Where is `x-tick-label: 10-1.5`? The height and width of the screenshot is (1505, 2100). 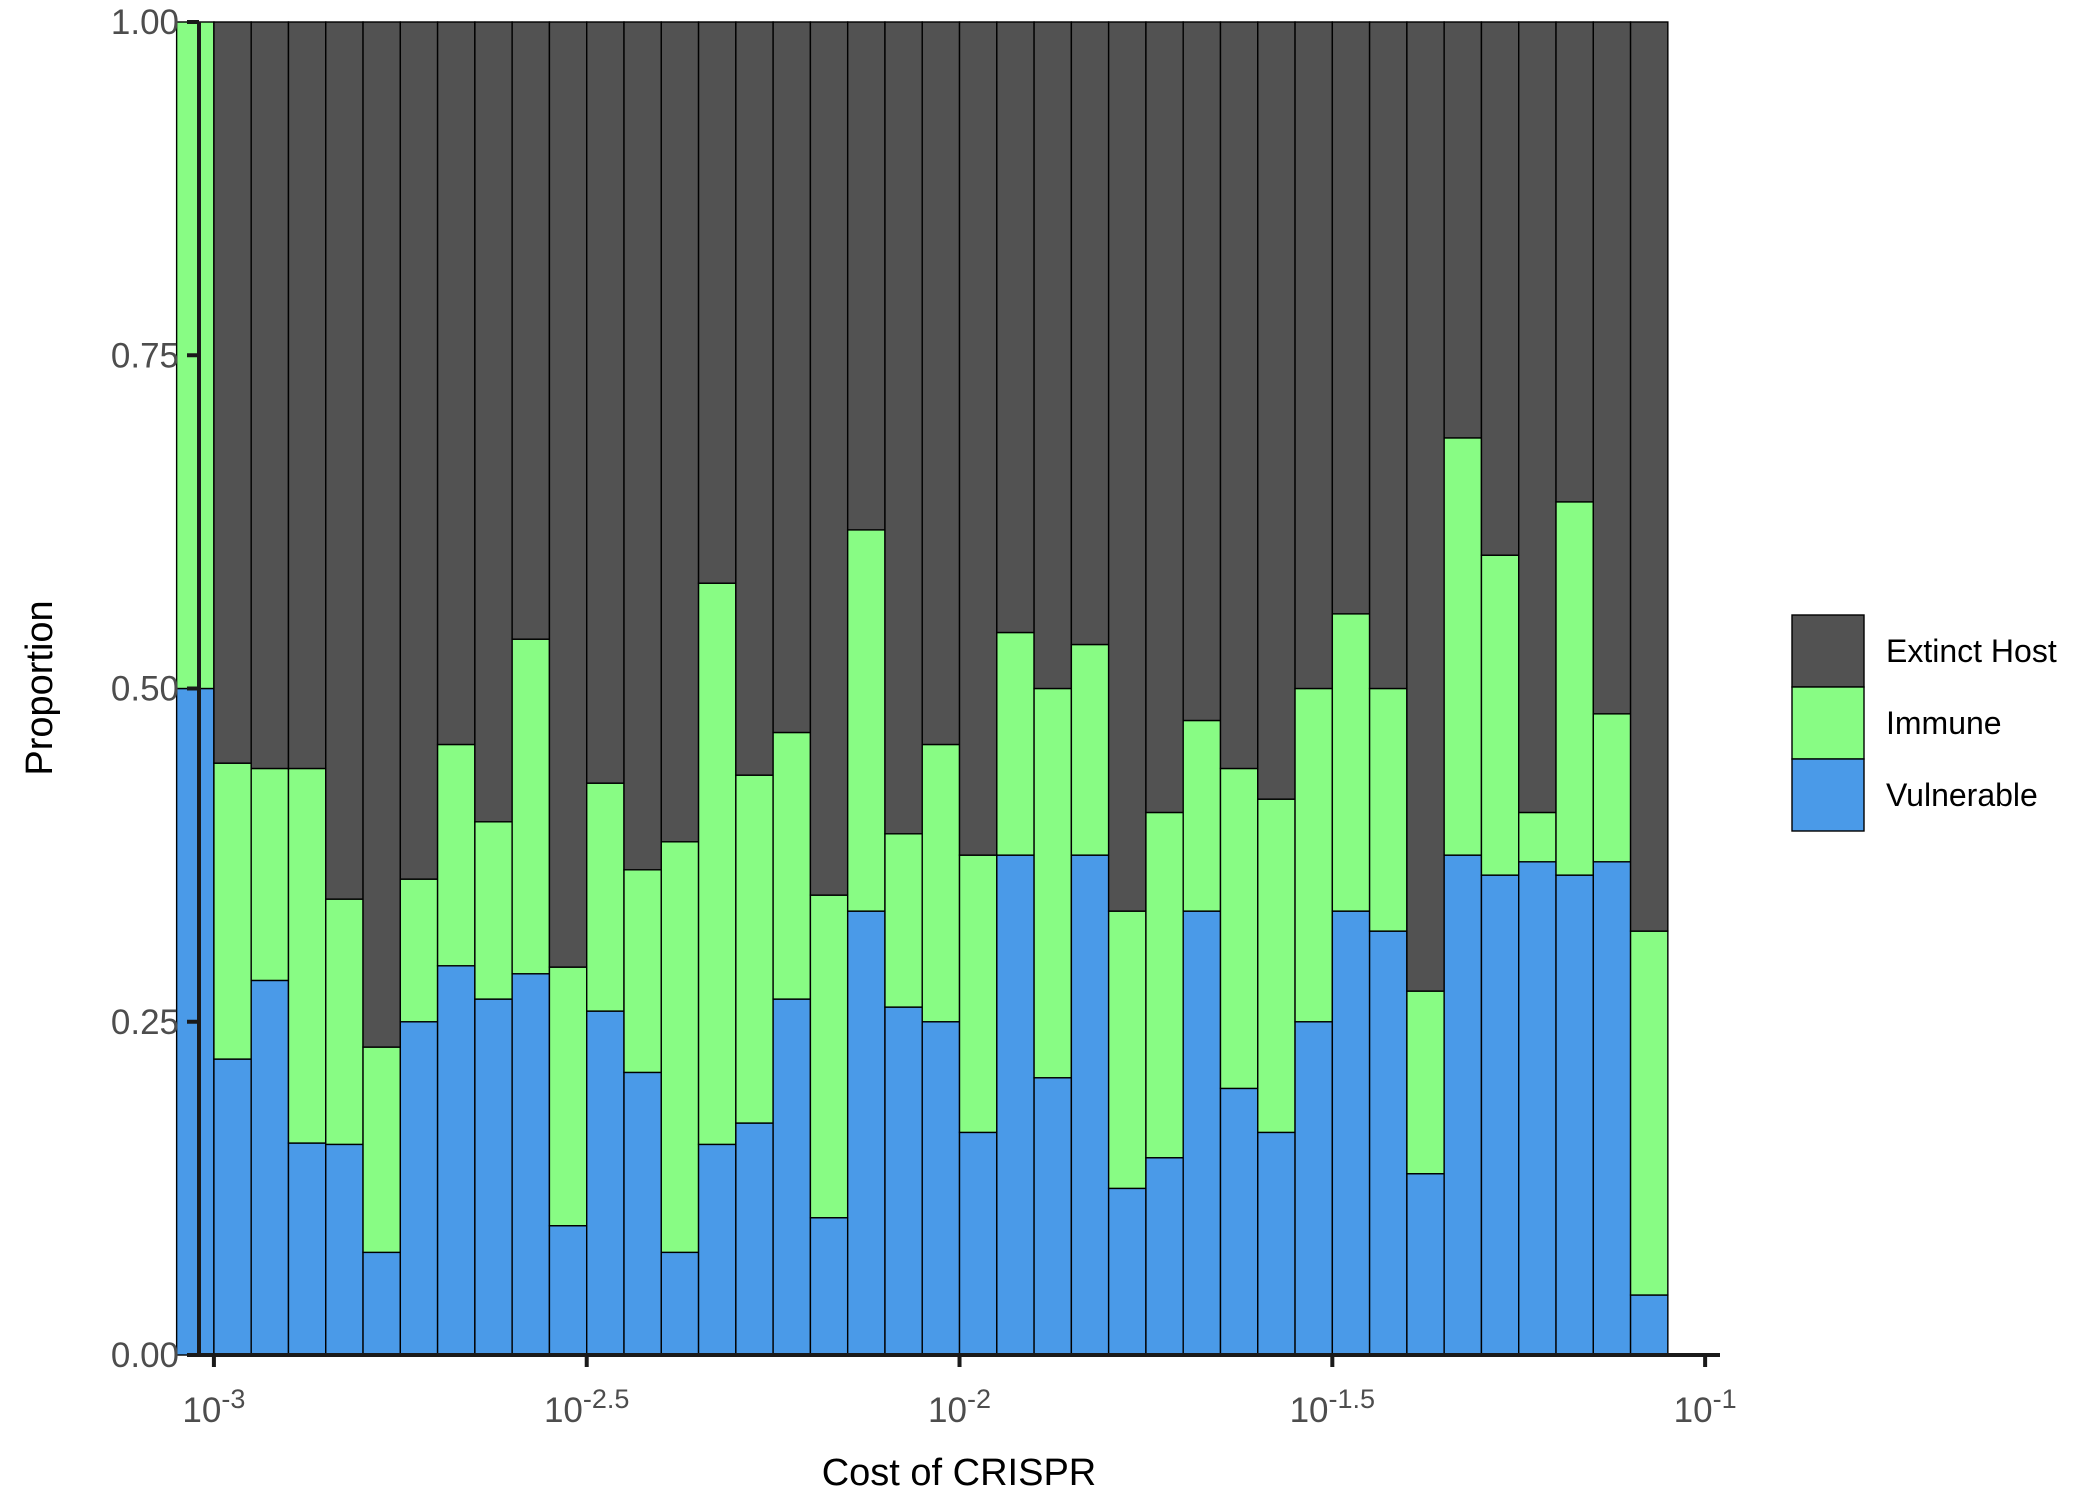
x-tick-label: 10-1.5 is located at coordinates (1332, 1407).